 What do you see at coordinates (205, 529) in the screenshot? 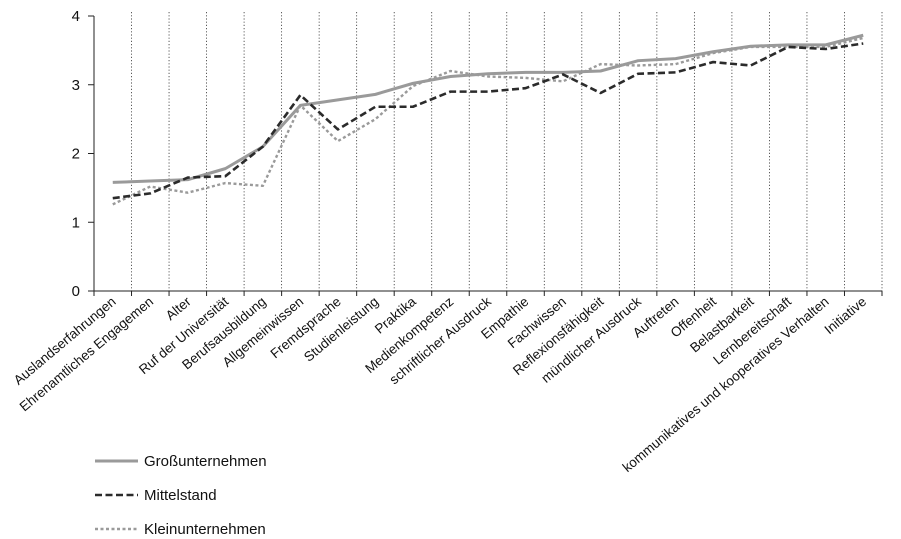
I see `legend-label: Kleinunternehmen` at bounding box center [205, 529].